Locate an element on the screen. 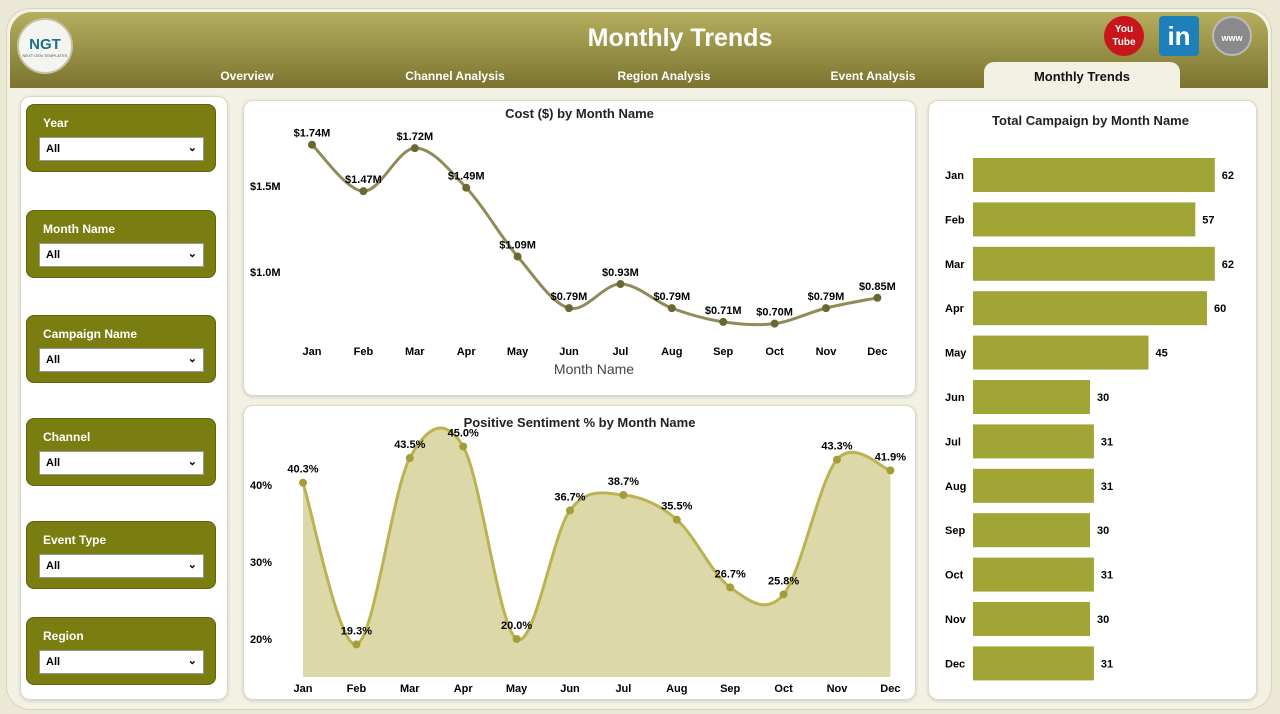 The width and height of the screenshot is (1280, 714). x-axis-title: Month Name is located at coordinates (594, 369).